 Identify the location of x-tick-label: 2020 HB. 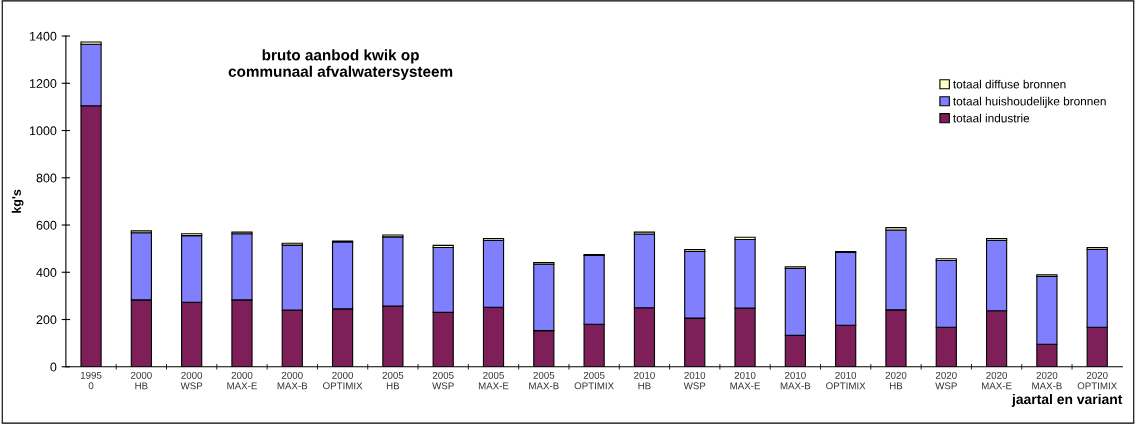
(896, 380).